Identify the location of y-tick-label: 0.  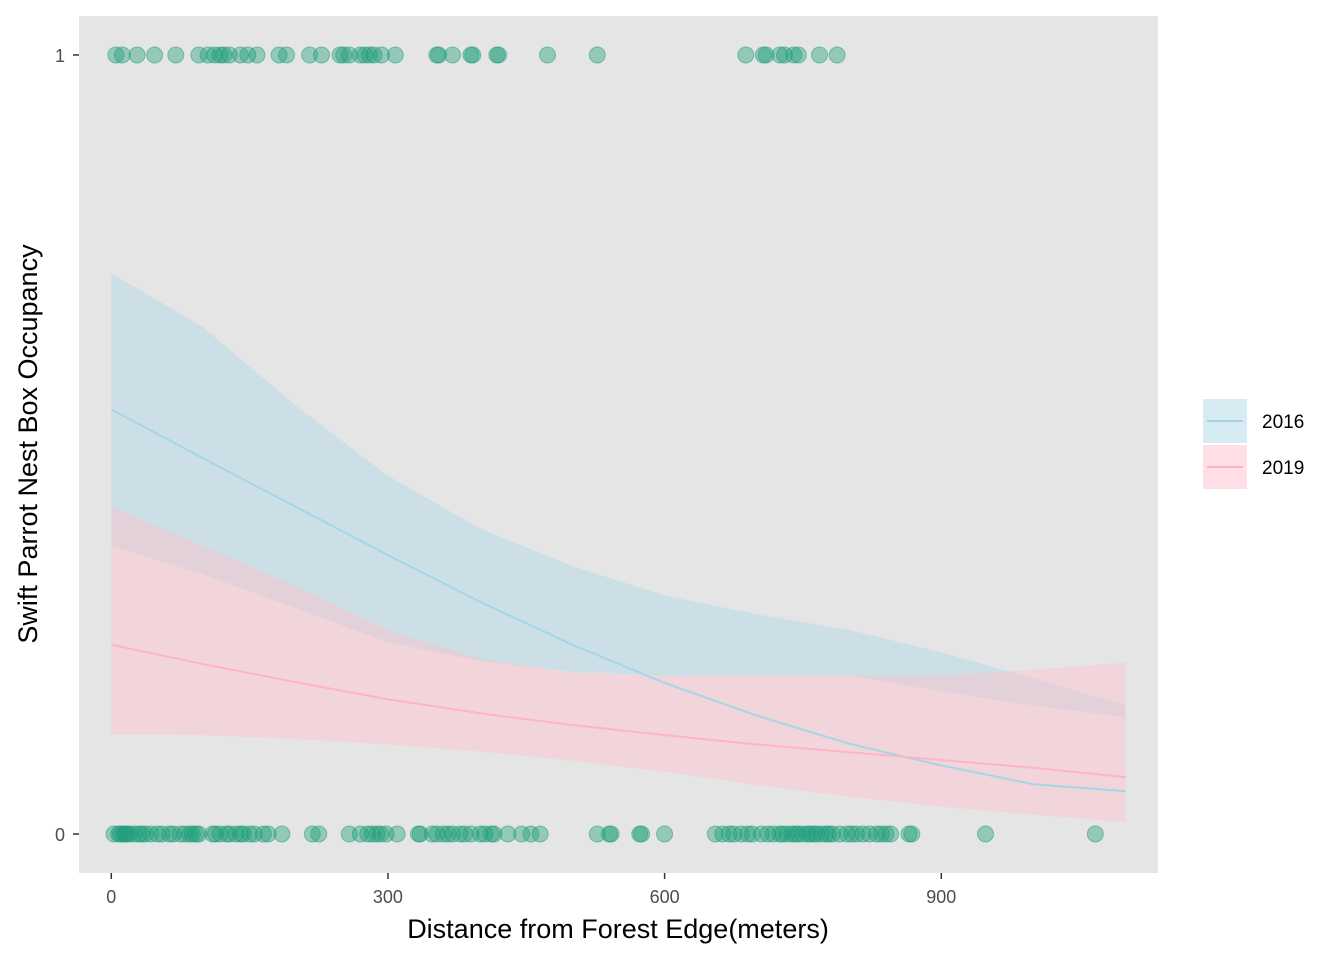
(60, 835).